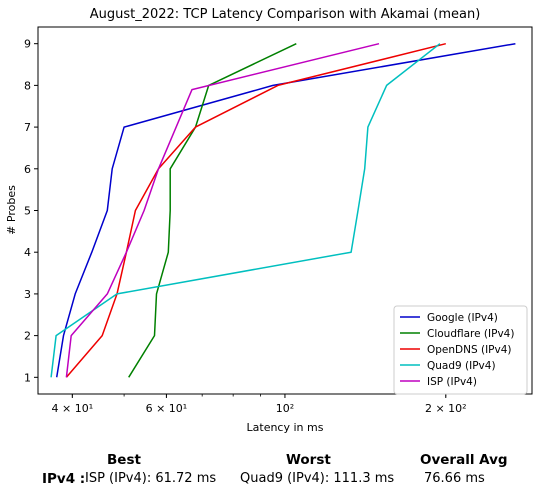  I want to click on summary-worst-value: Quad9 (IPv4): 111.3 ms, so click(317, 478).